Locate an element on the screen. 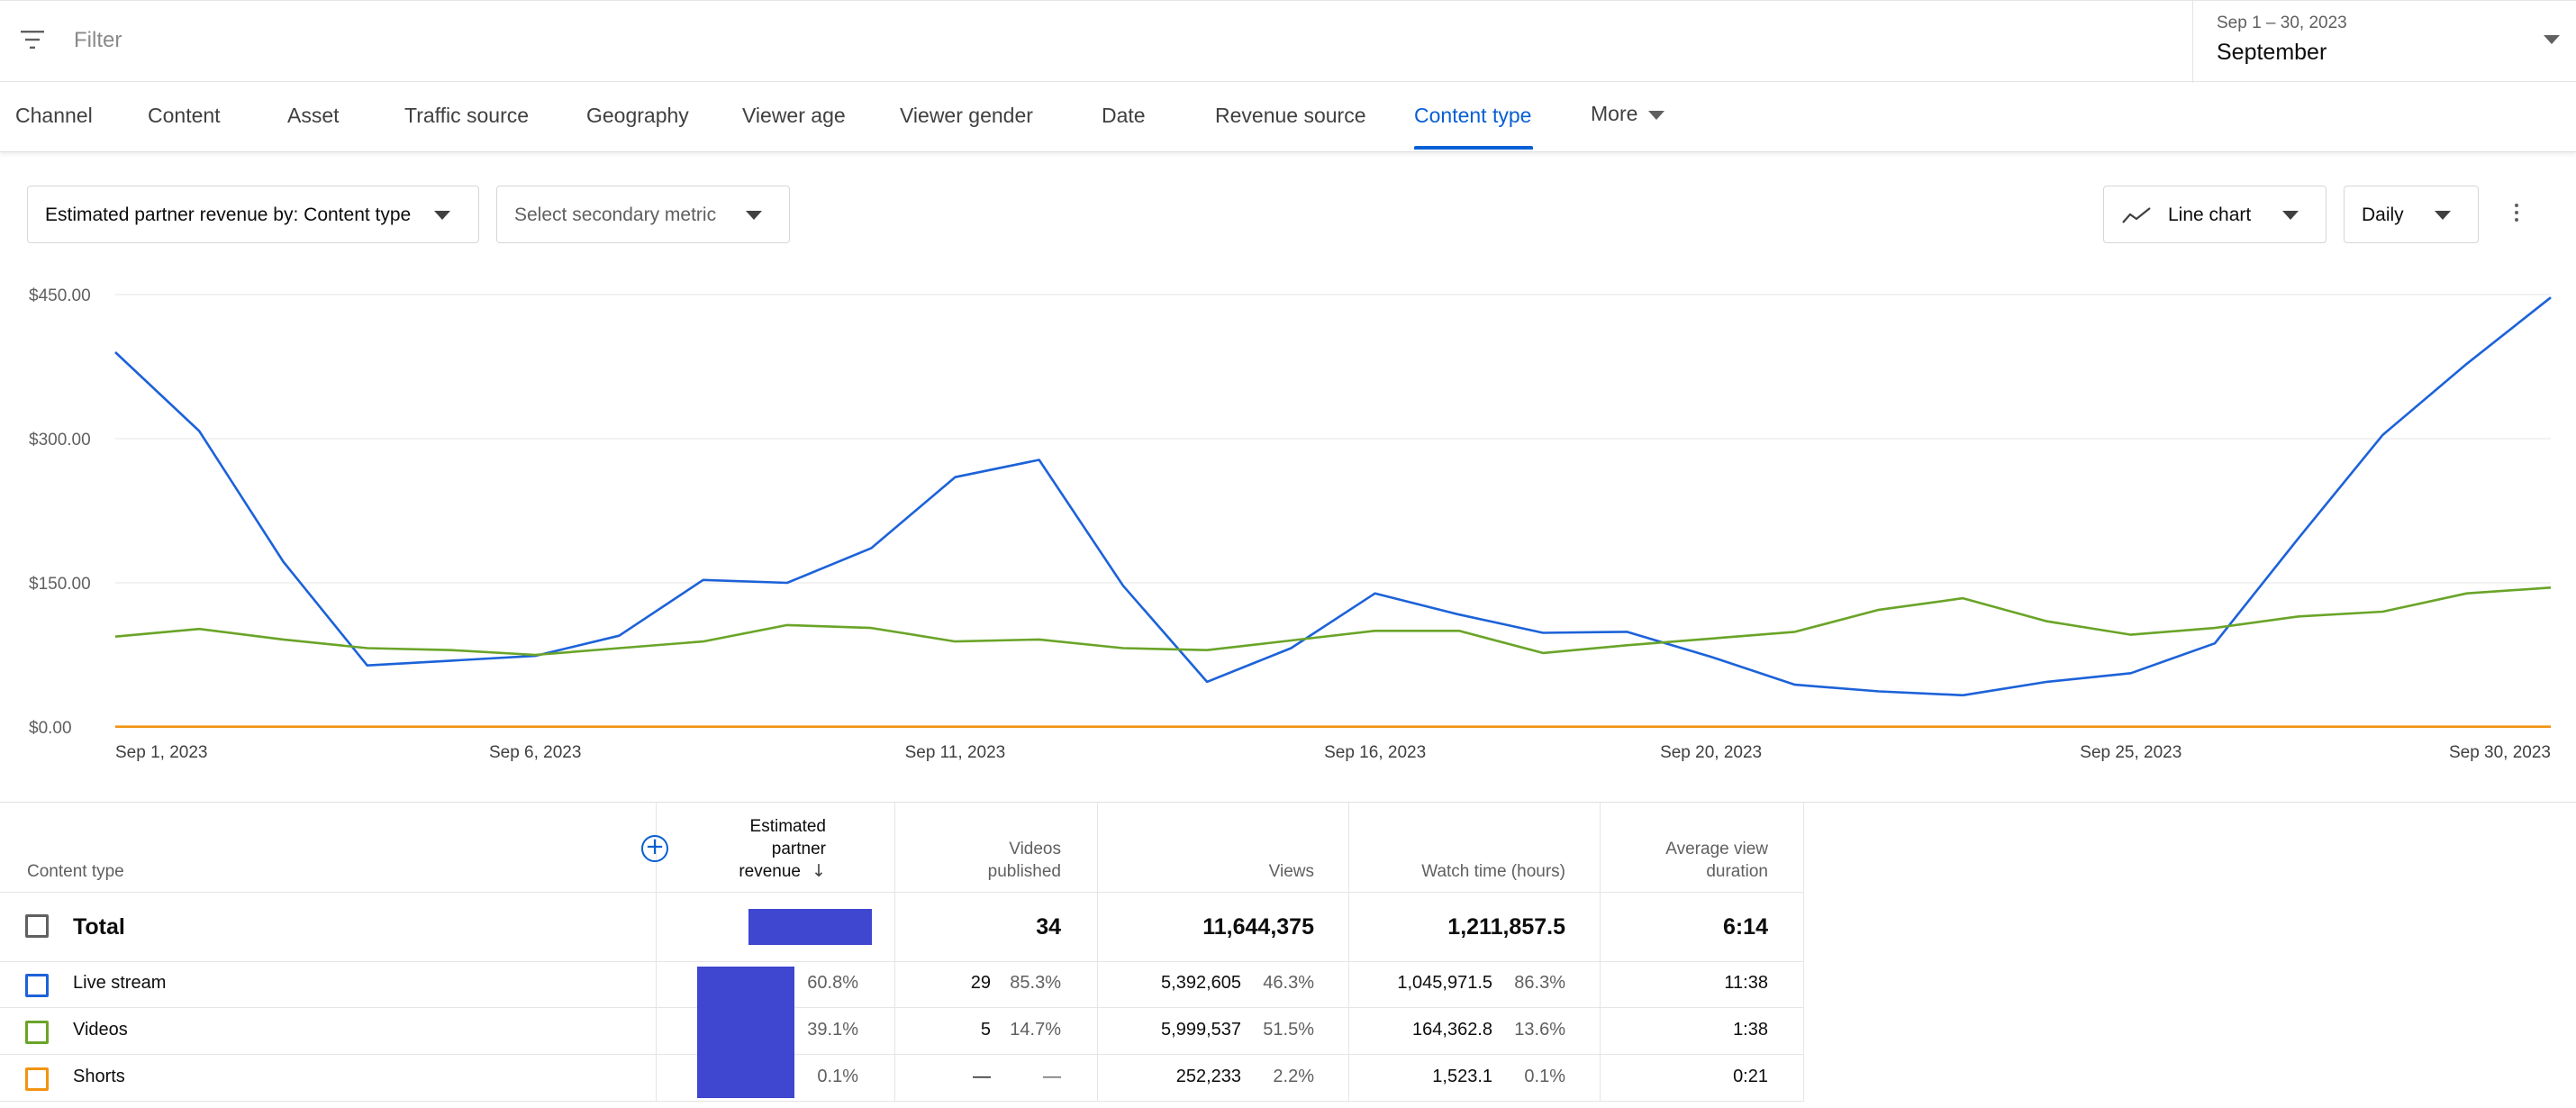 The image size is (2576, 1108). x-tick-label: Sep 6, 2023 is located at coordinates (535, 752).